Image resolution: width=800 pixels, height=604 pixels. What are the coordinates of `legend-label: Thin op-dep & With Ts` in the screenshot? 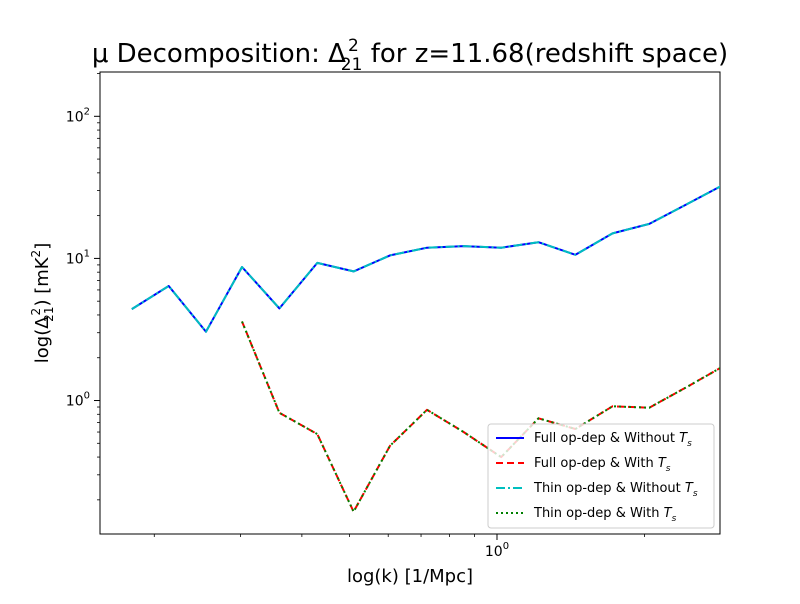 It's located at (605, 515).